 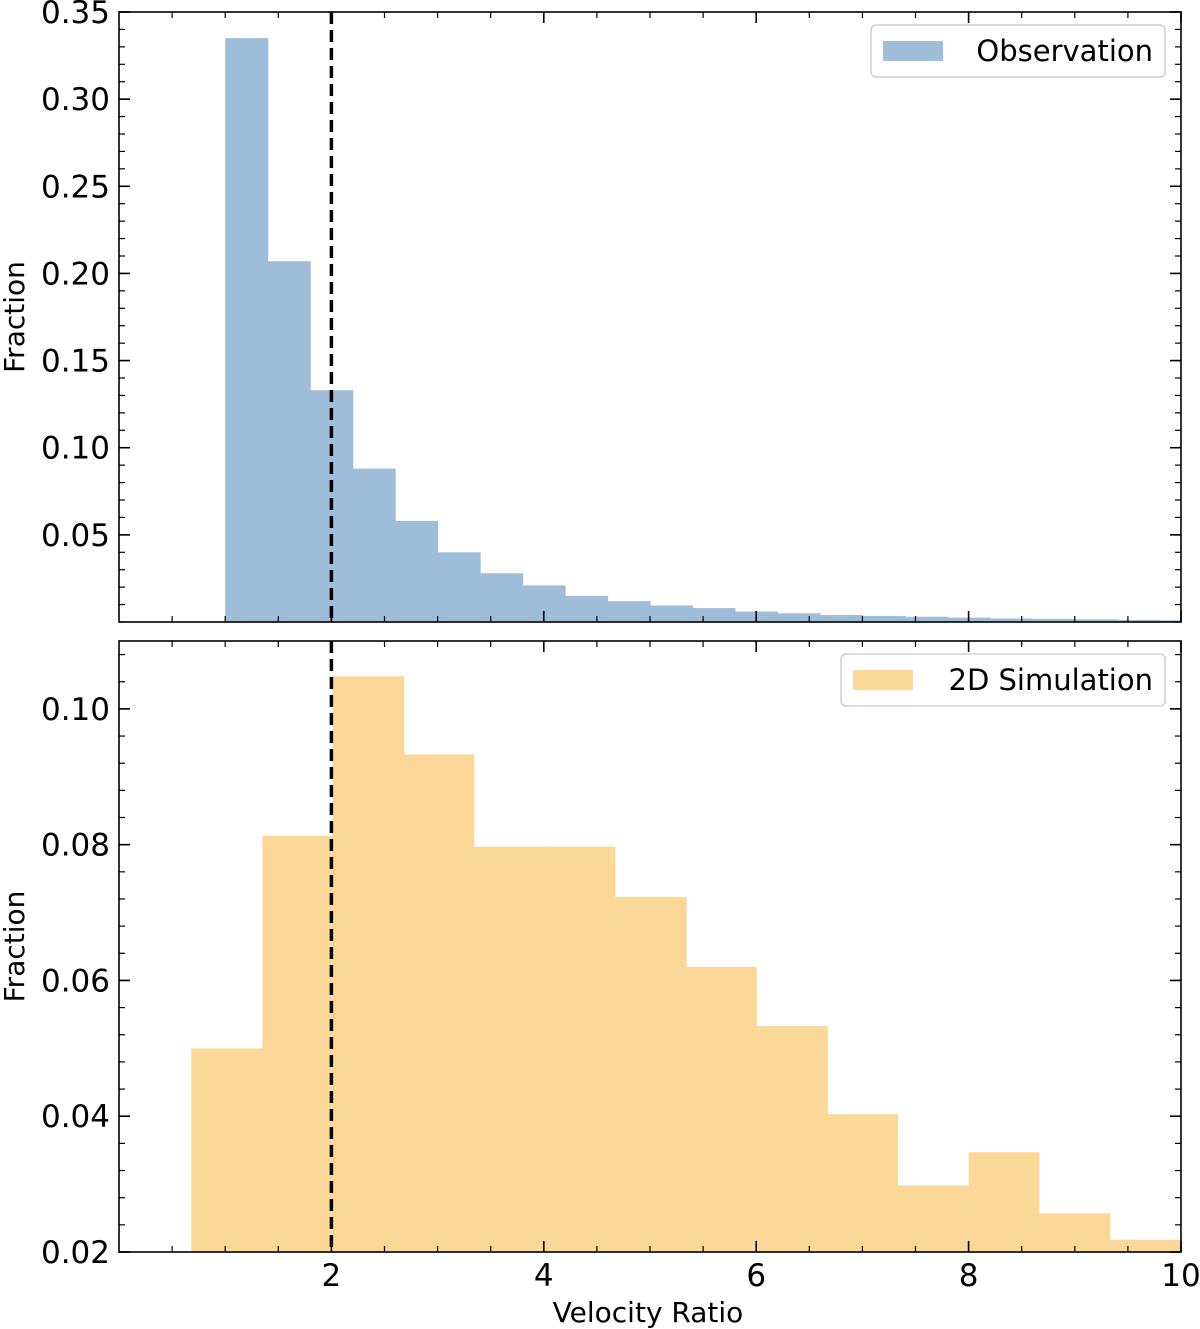 I want to click on x-tick-label: 4, so click(x=544, y=1276).